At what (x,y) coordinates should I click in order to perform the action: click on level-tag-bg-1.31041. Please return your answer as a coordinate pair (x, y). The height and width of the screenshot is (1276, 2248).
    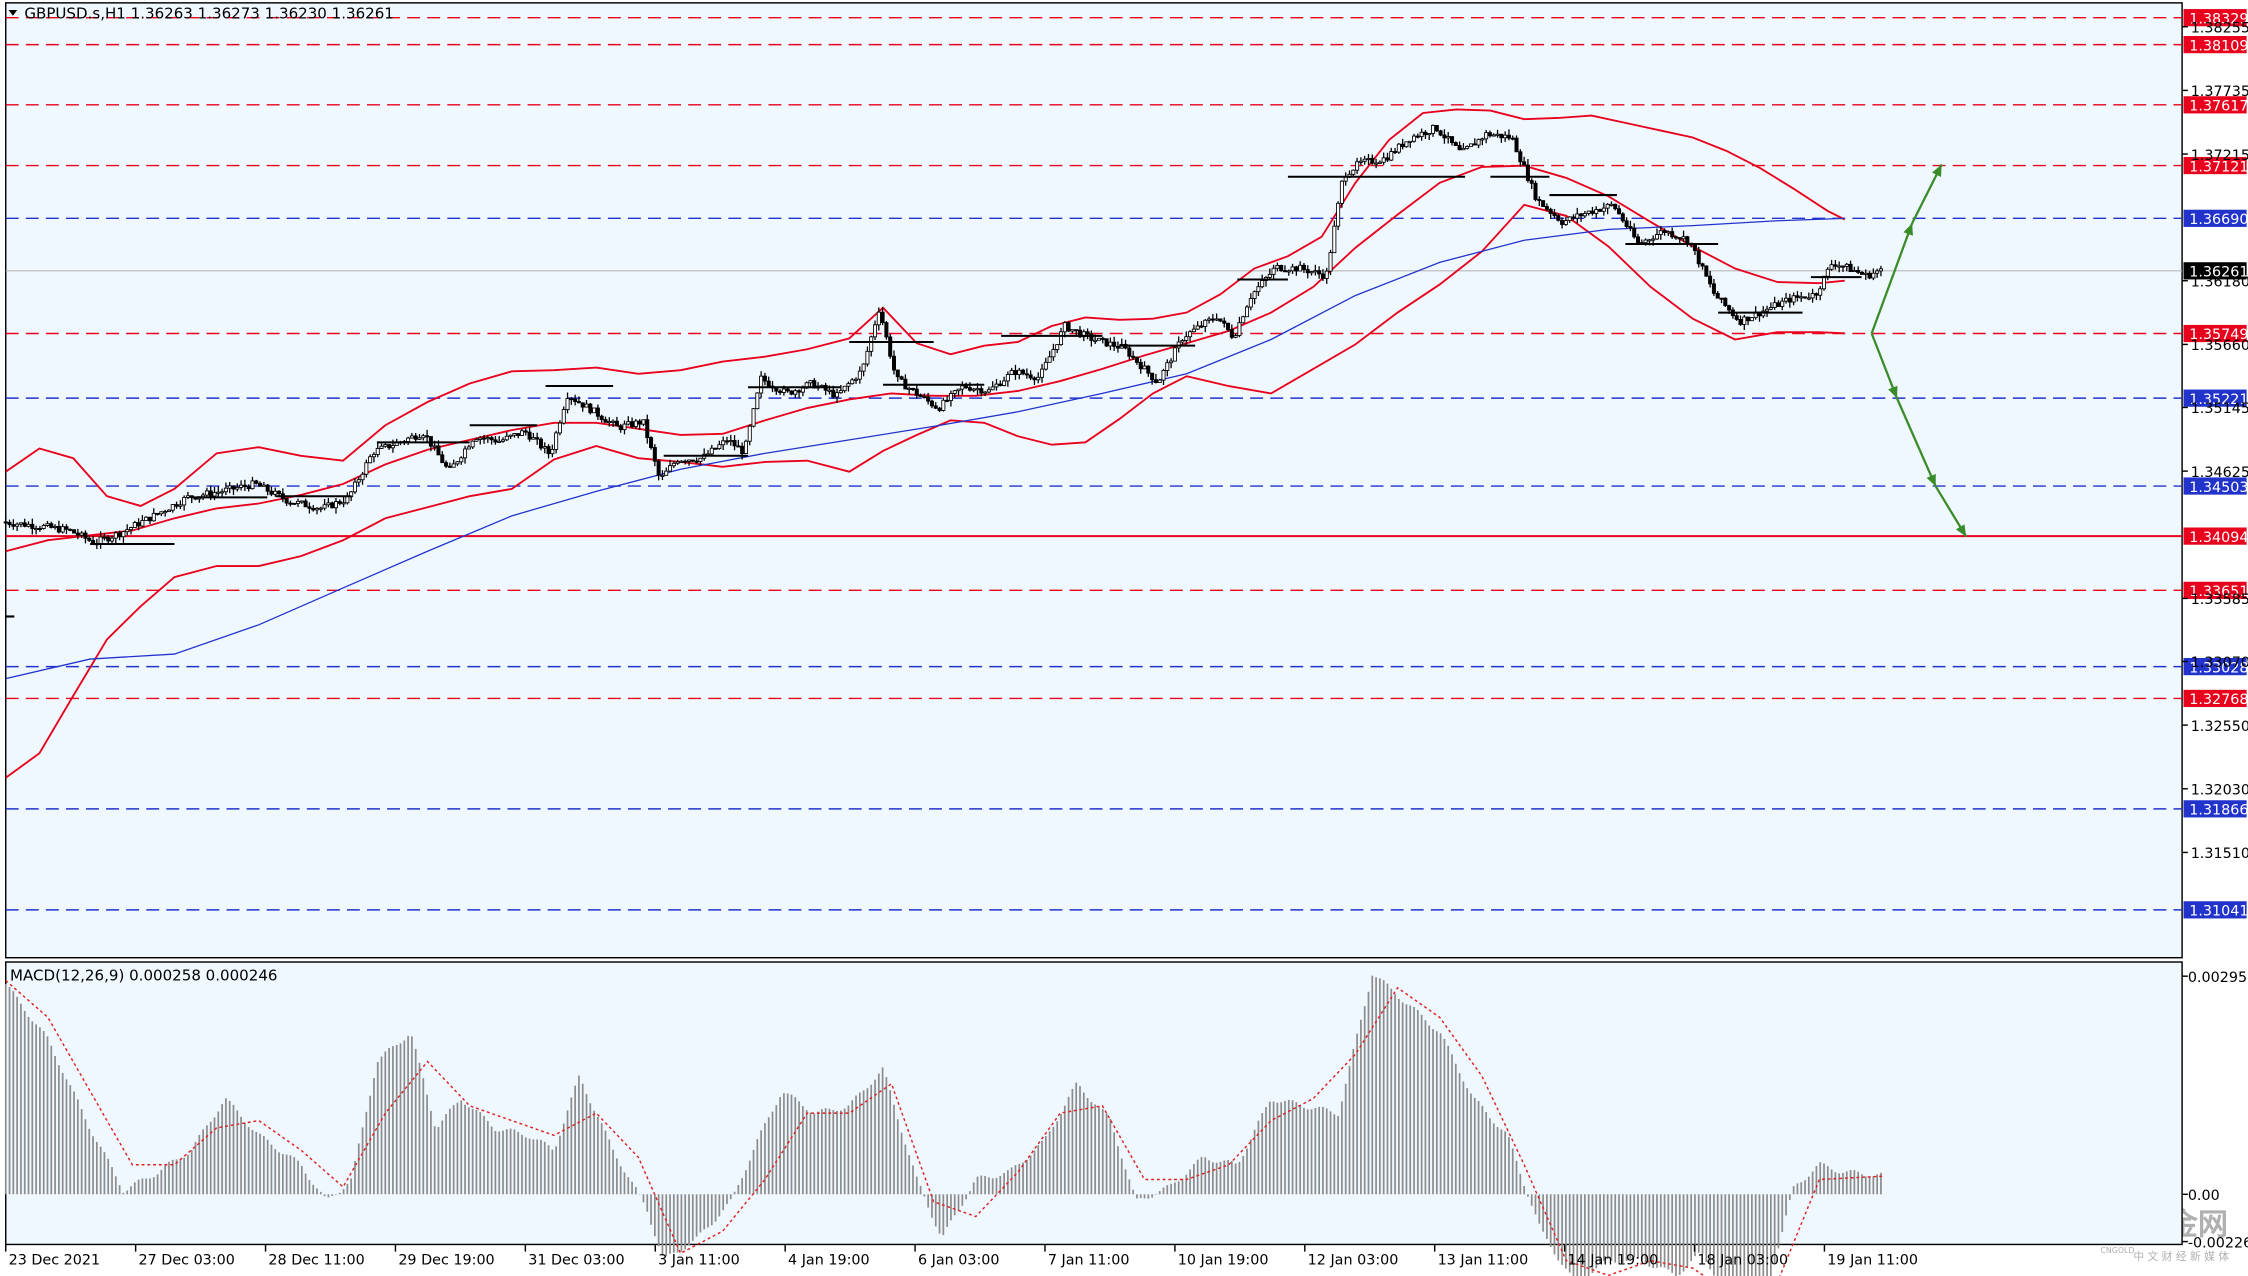
    Looking at the image, I should click on (2215, 910).